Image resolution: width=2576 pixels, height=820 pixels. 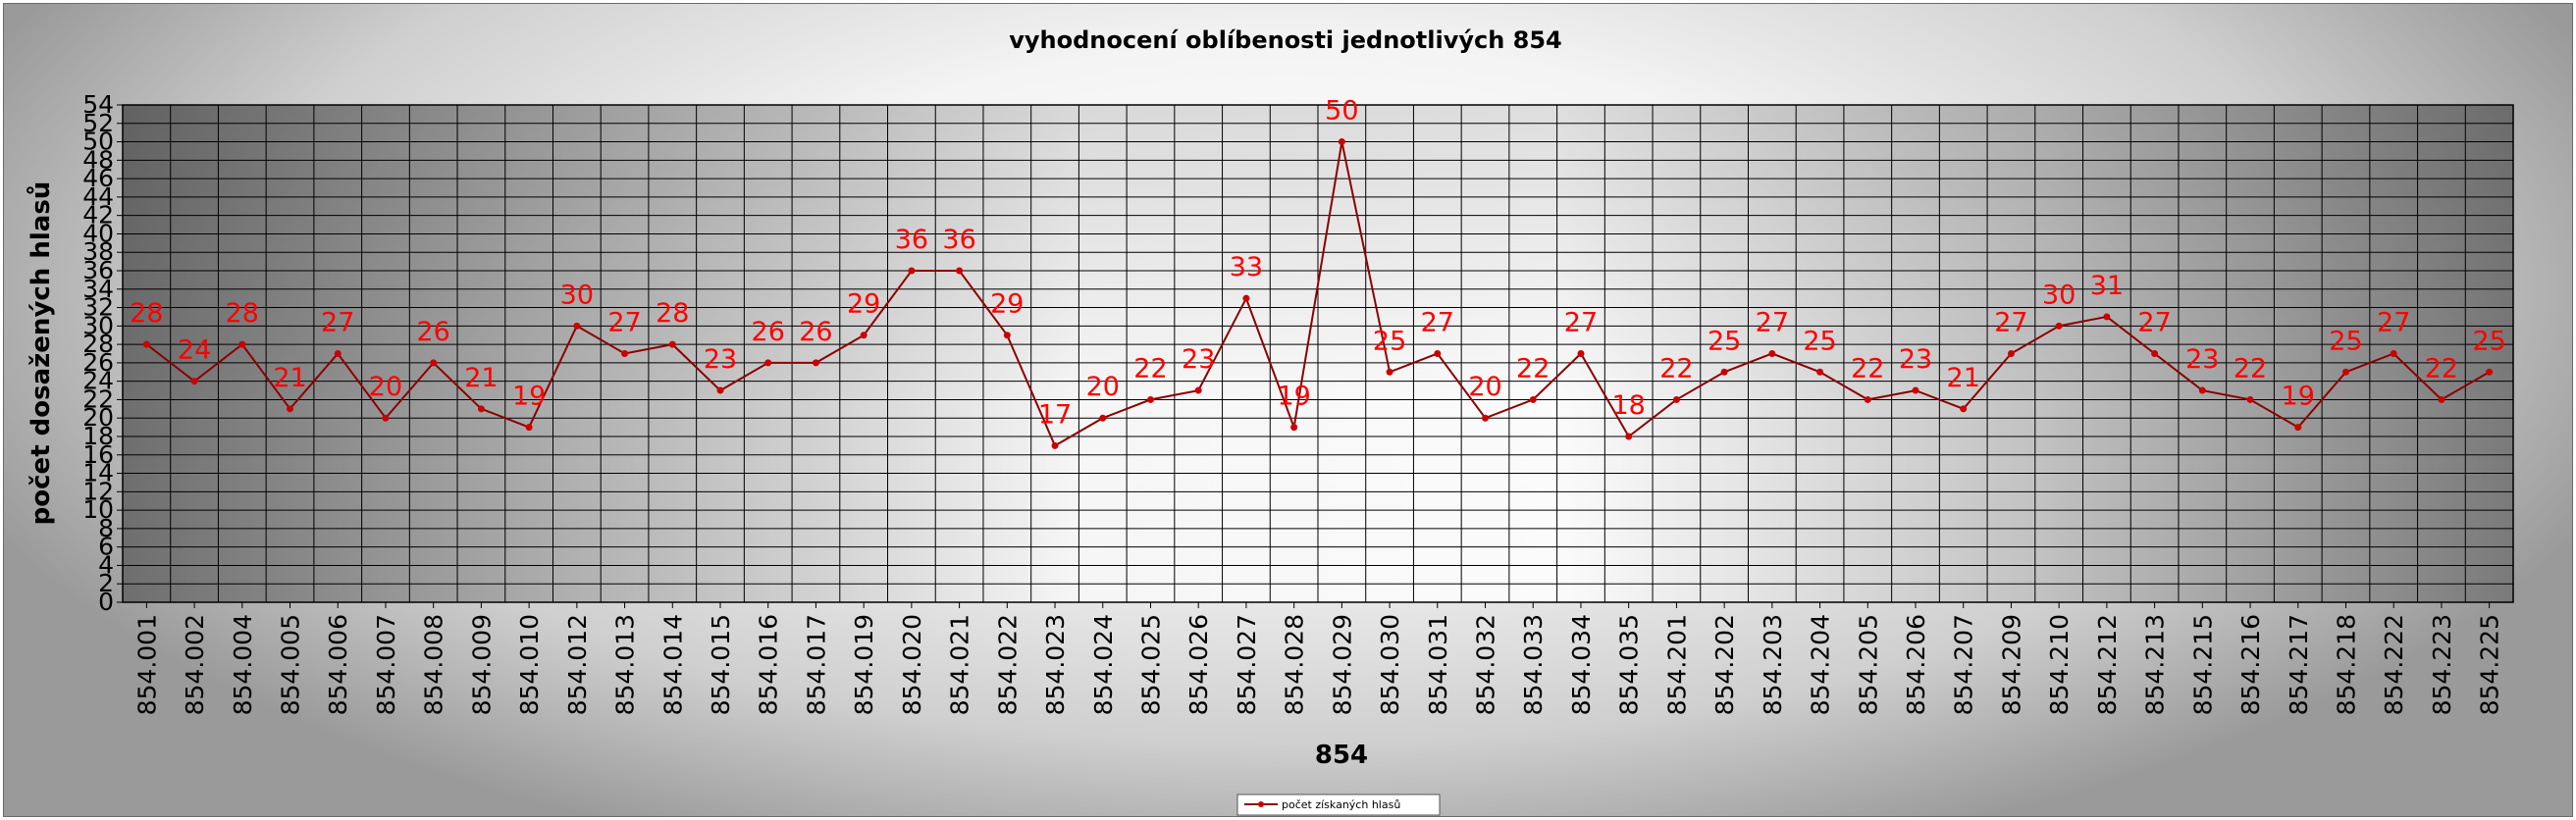 I want to click on x-tick-label: 854.016, so click(x=769, y=664).